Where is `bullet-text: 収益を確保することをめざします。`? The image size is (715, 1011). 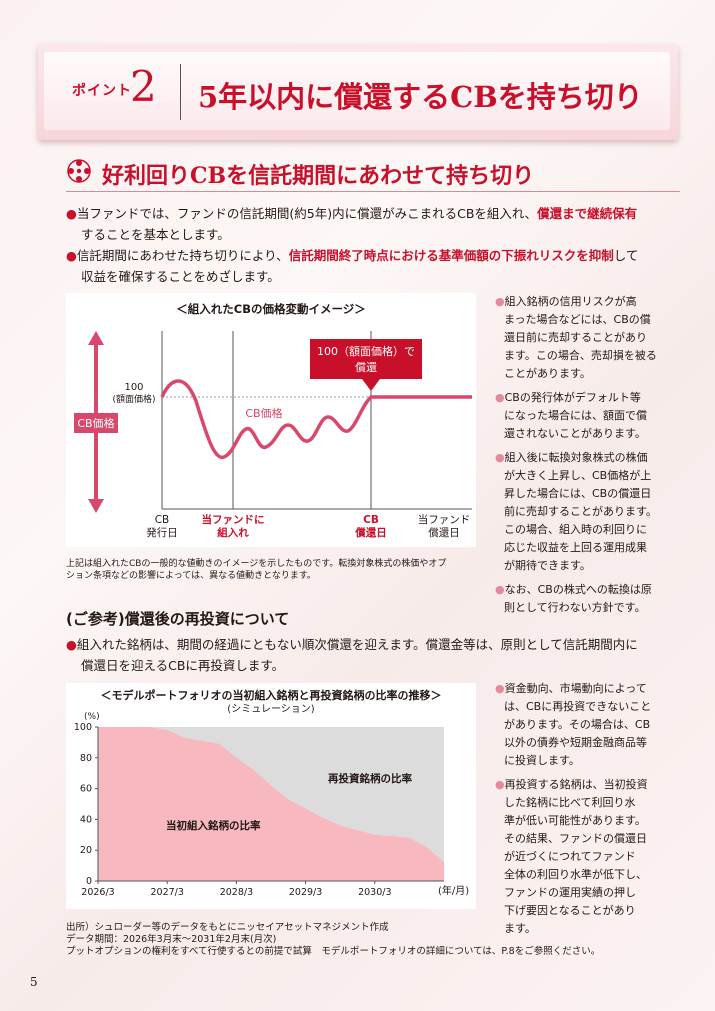 bullet-text: 収益を確保することをめざします。 is located at coordinates (180, 276).